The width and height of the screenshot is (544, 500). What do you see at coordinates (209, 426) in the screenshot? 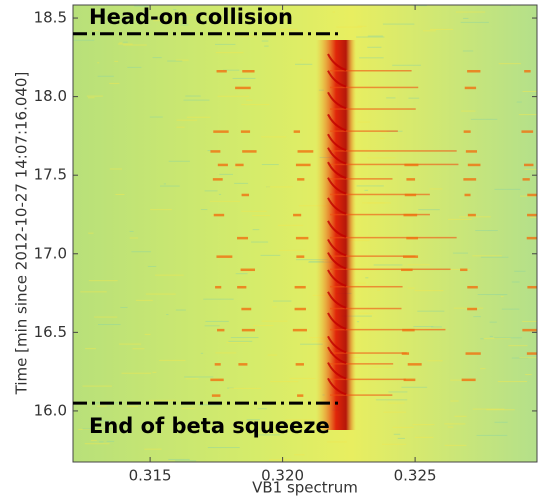
I see `annotation-text: End of beta squeeze` at bounding box center [209, 426].